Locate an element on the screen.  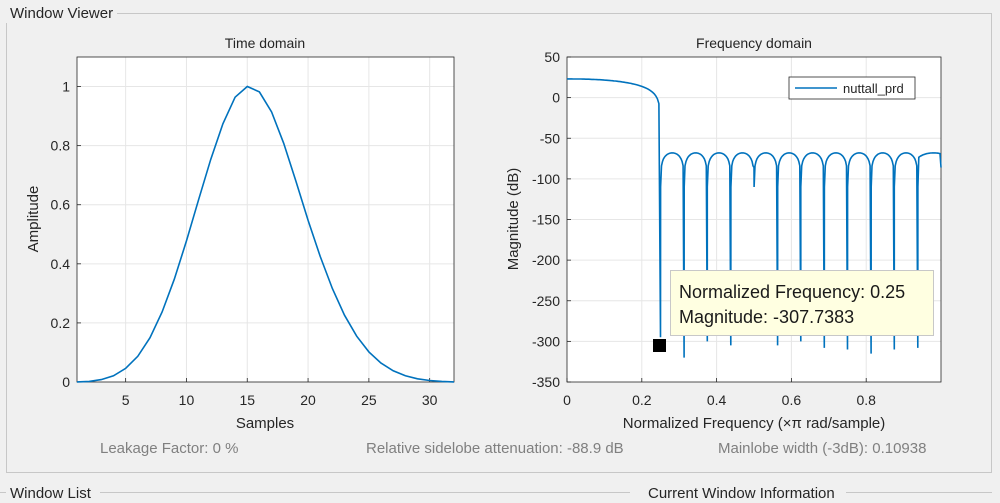
time-y-tick-label: 0.8 is located at coordinates (61, 146).